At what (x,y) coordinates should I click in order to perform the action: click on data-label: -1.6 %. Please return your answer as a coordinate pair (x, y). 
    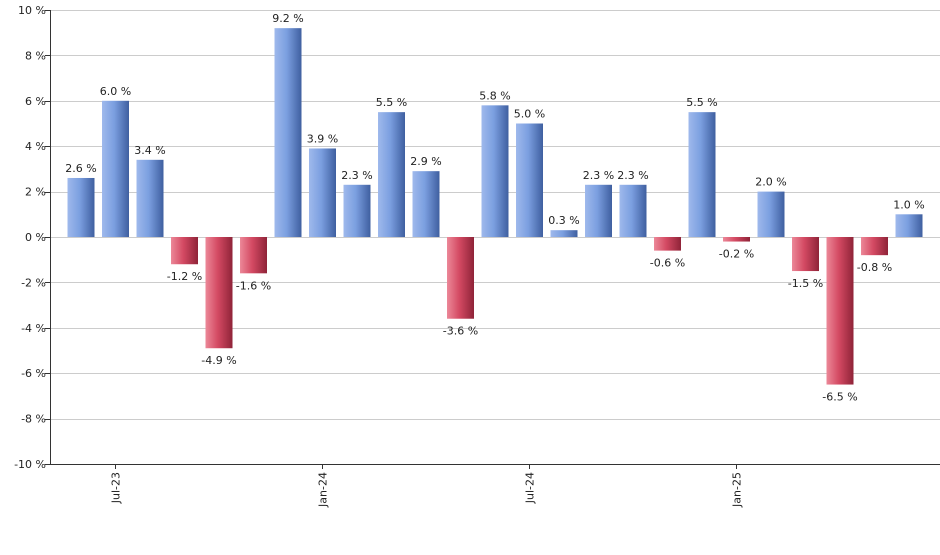
    Looking at the image, I should click on (253, 285).